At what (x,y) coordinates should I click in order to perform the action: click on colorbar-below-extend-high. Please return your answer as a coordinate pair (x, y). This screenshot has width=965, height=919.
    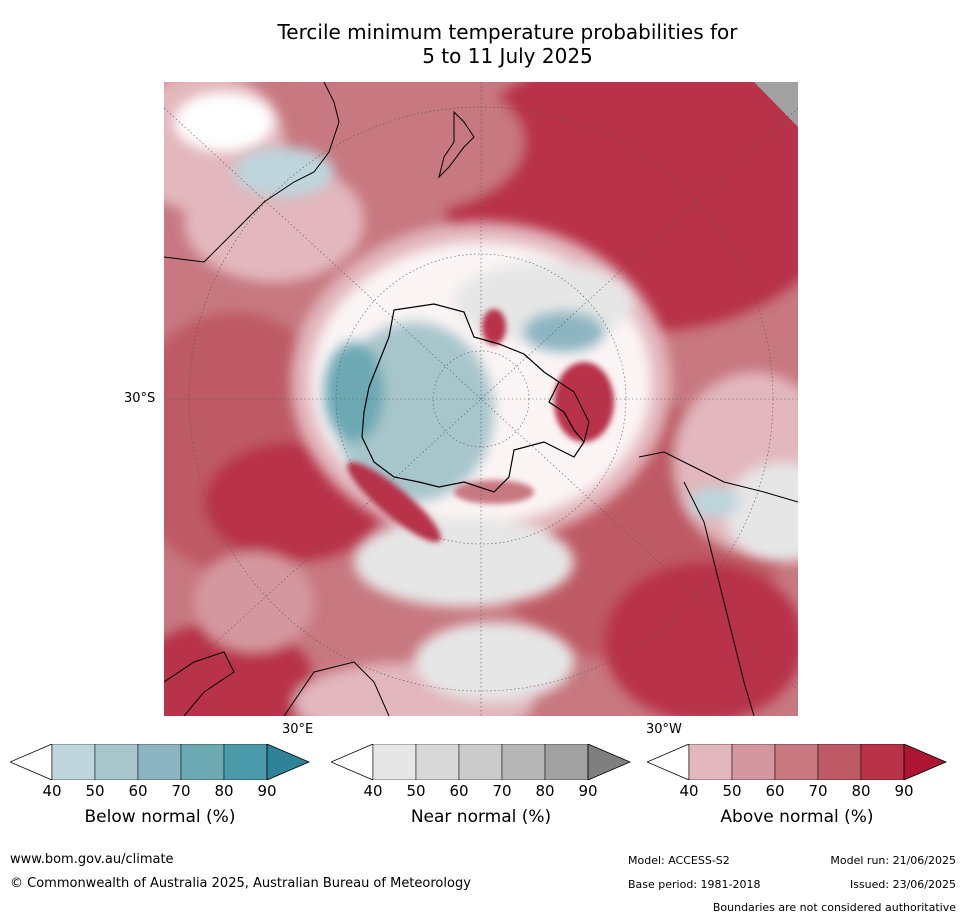
    Looking at the image, I should click on (288, 762).